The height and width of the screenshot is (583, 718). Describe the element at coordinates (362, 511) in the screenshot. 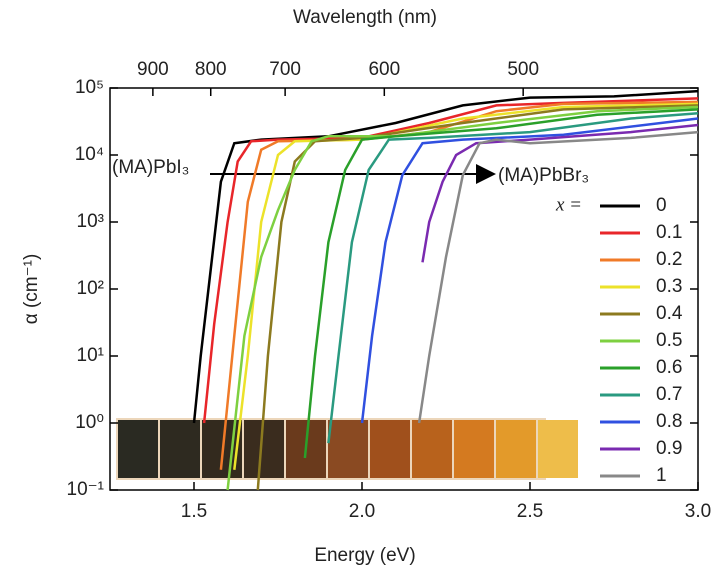

I see `x-tick-label: 2.0` at that location.